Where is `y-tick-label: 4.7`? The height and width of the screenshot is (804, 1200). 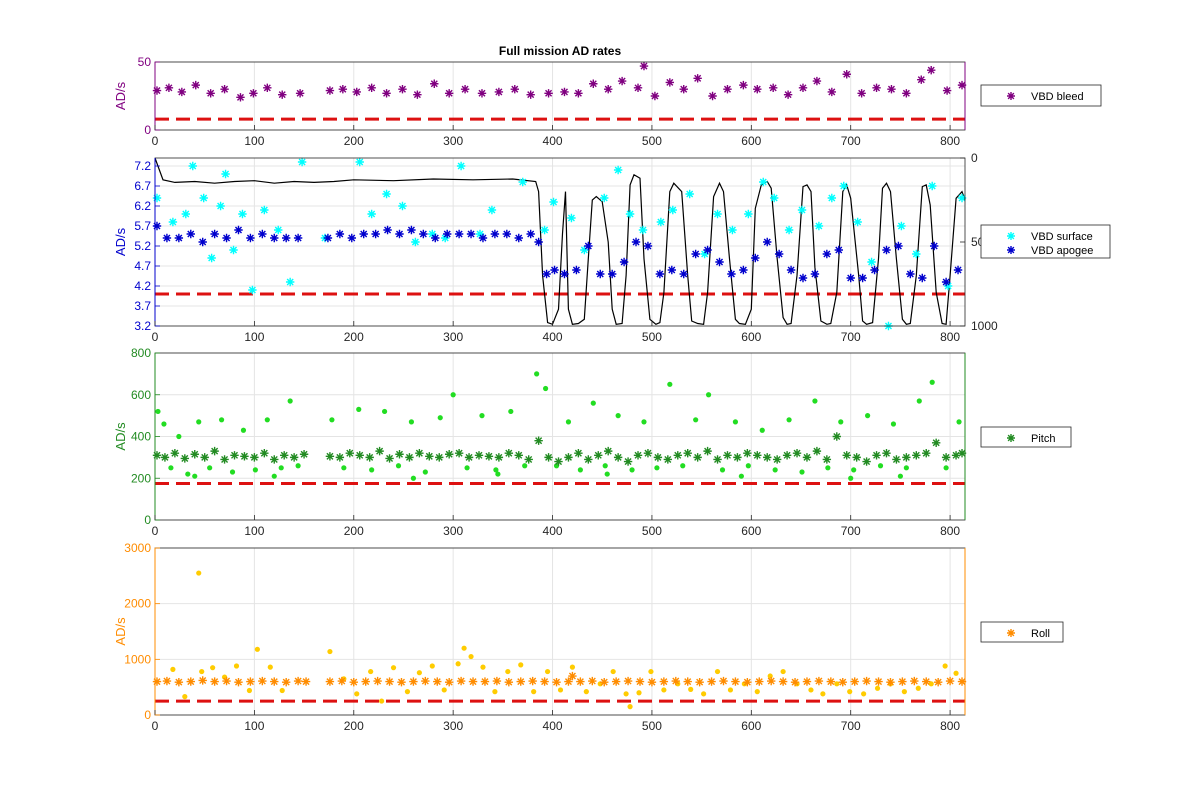 y-tick-label: 4.7 is located at coordinates (142, 266).